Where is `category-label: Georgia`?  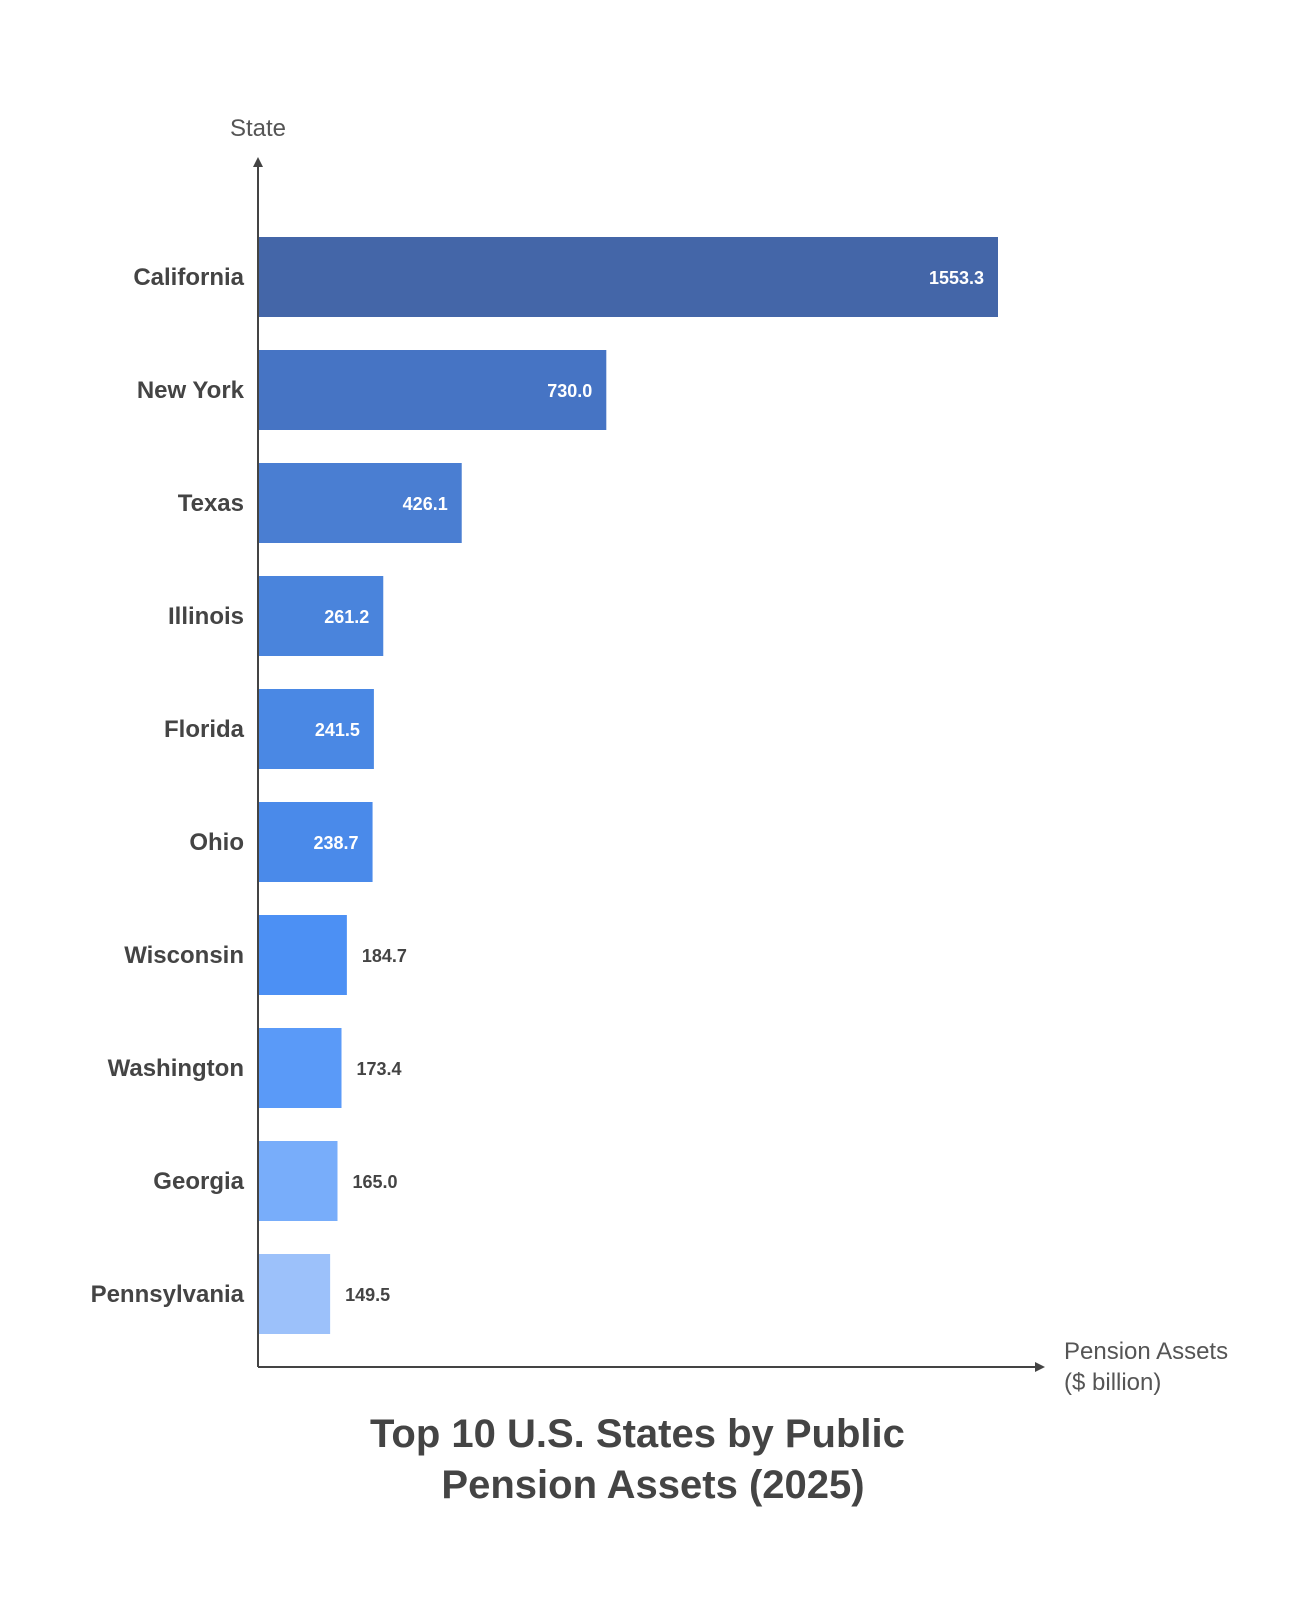 category-label: Georgia is located at coordinates (198, 1181).